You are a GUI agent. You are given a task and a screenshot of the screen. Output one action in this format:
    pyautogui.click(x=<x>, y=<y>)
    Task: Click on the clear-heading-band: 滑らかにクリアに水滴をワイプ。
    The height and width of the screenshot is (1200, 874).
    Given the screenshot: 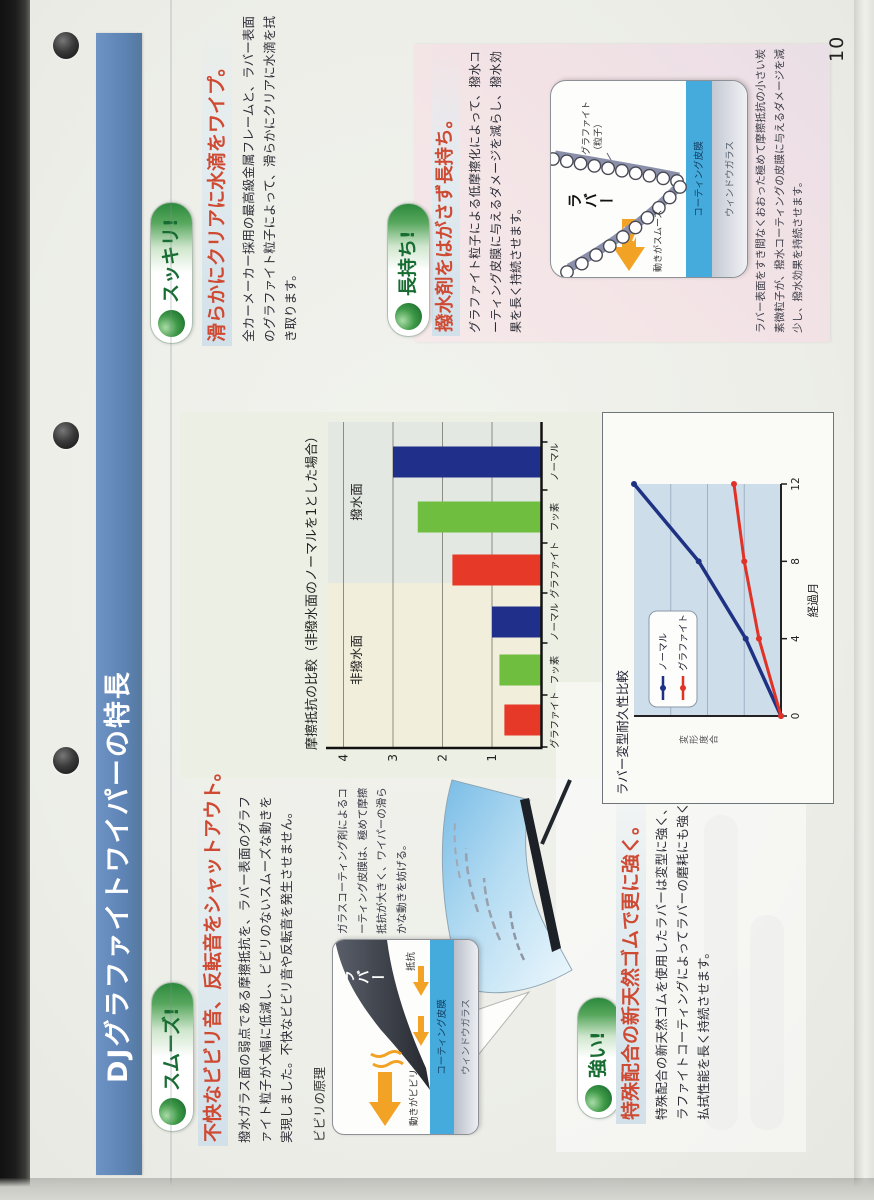 What is the action you would take?
    pyautogui.click(x=217, y=181)
    